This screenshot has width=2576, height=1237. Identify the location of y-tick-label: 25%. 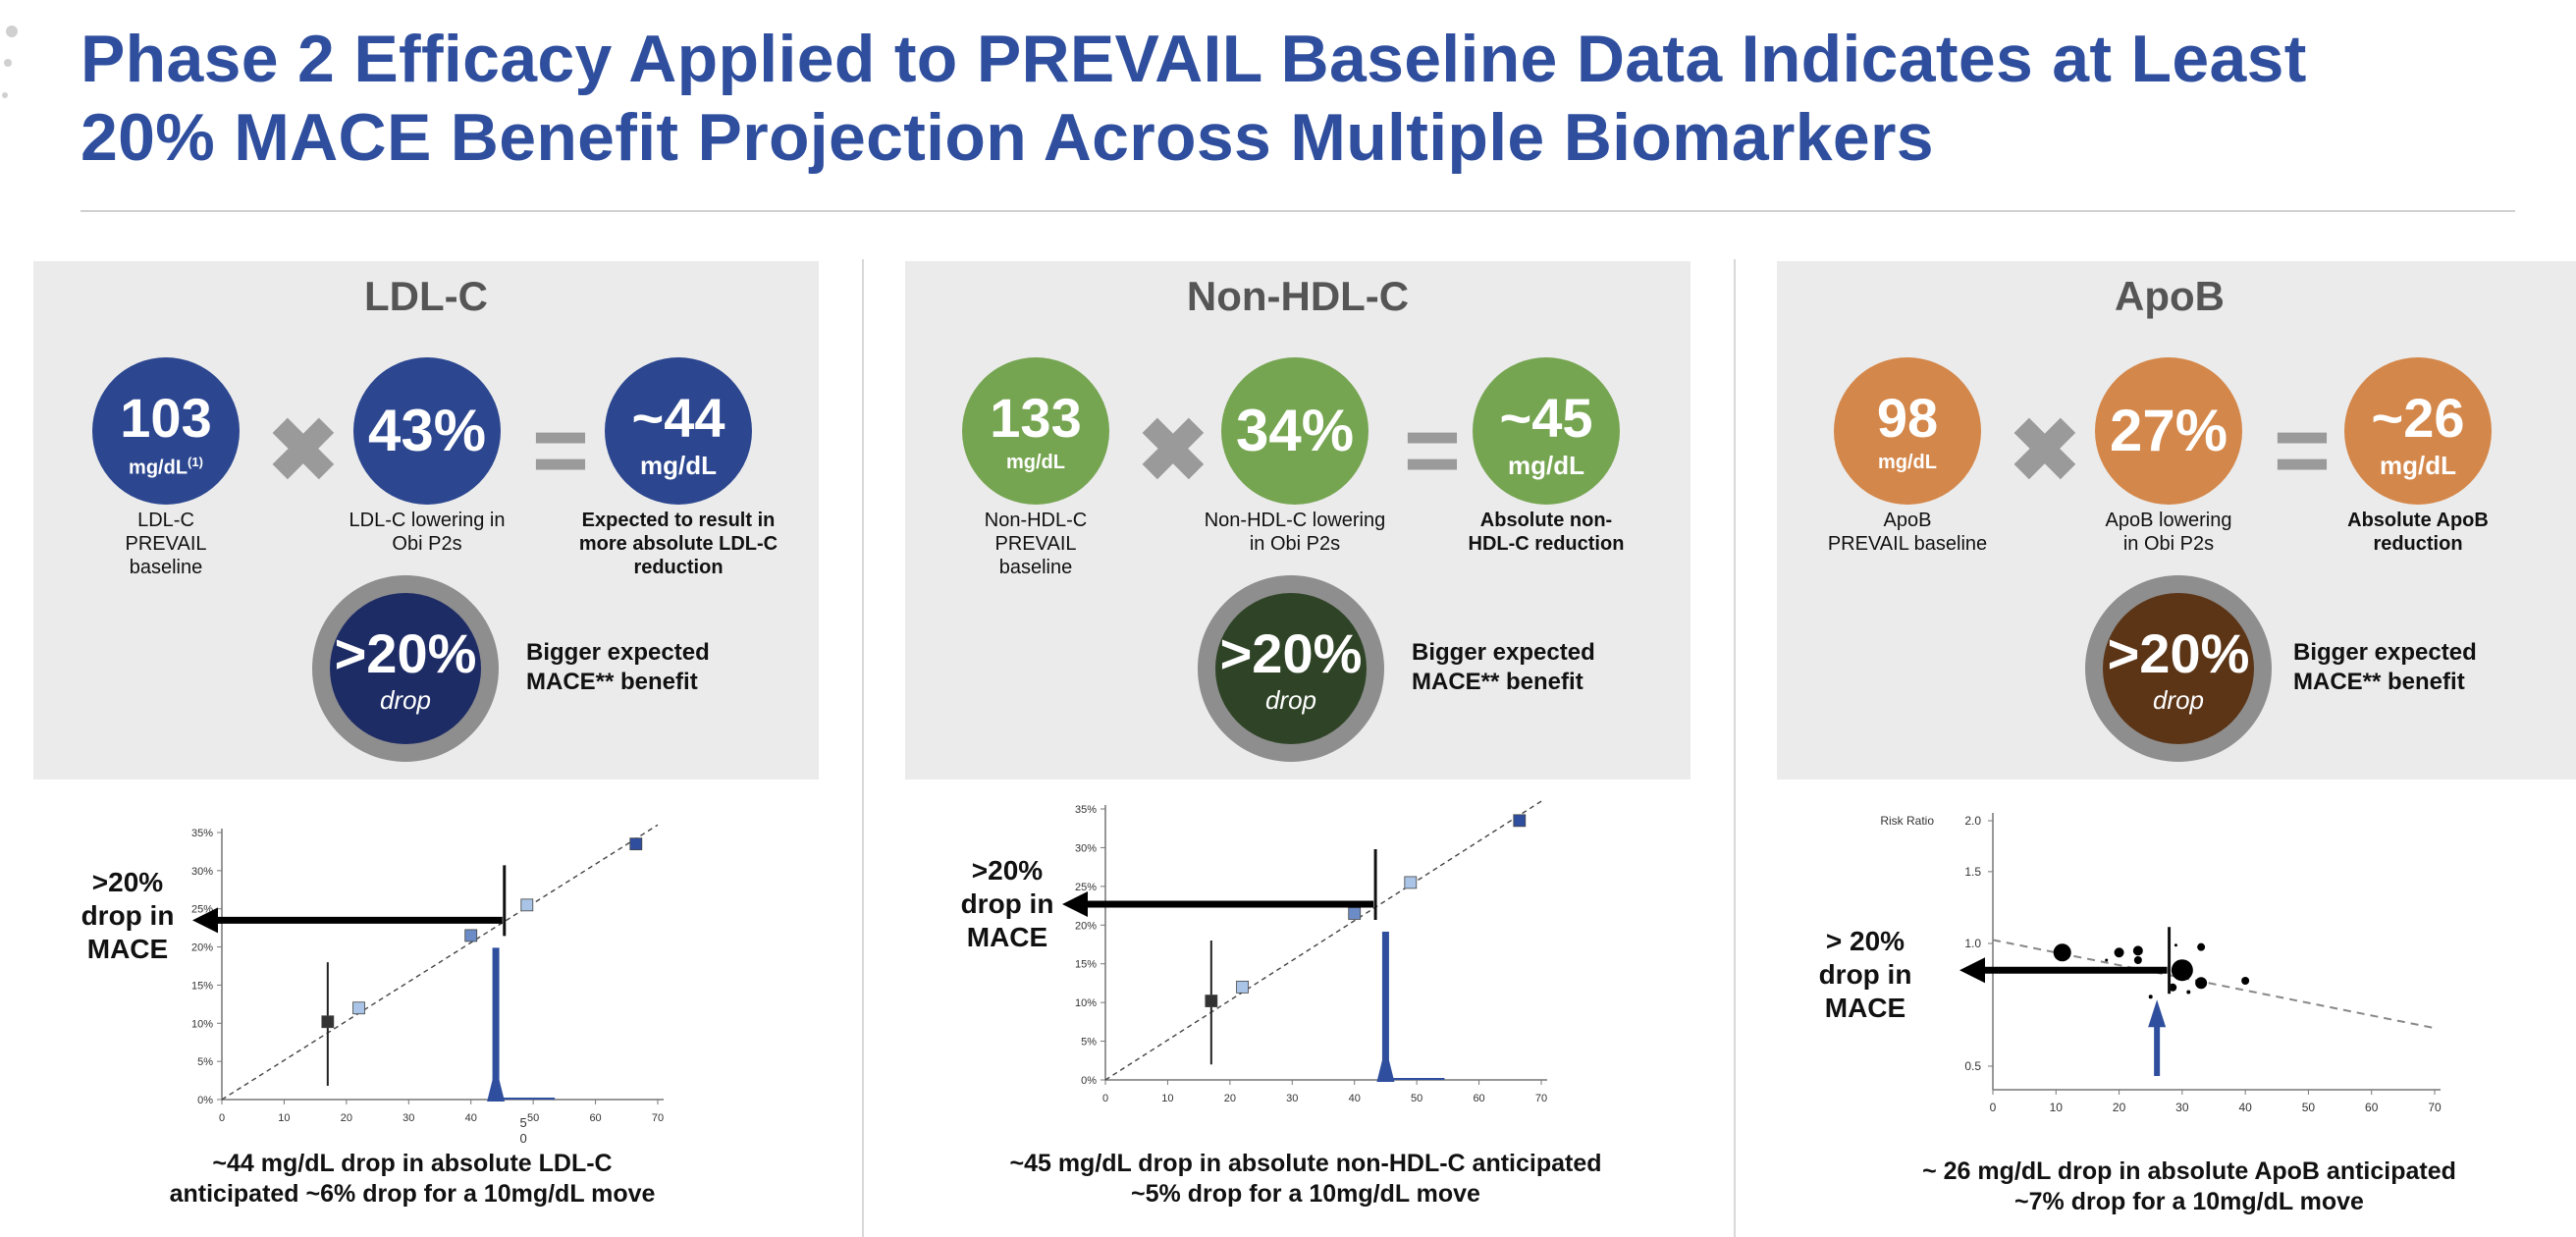
(1086, 887).